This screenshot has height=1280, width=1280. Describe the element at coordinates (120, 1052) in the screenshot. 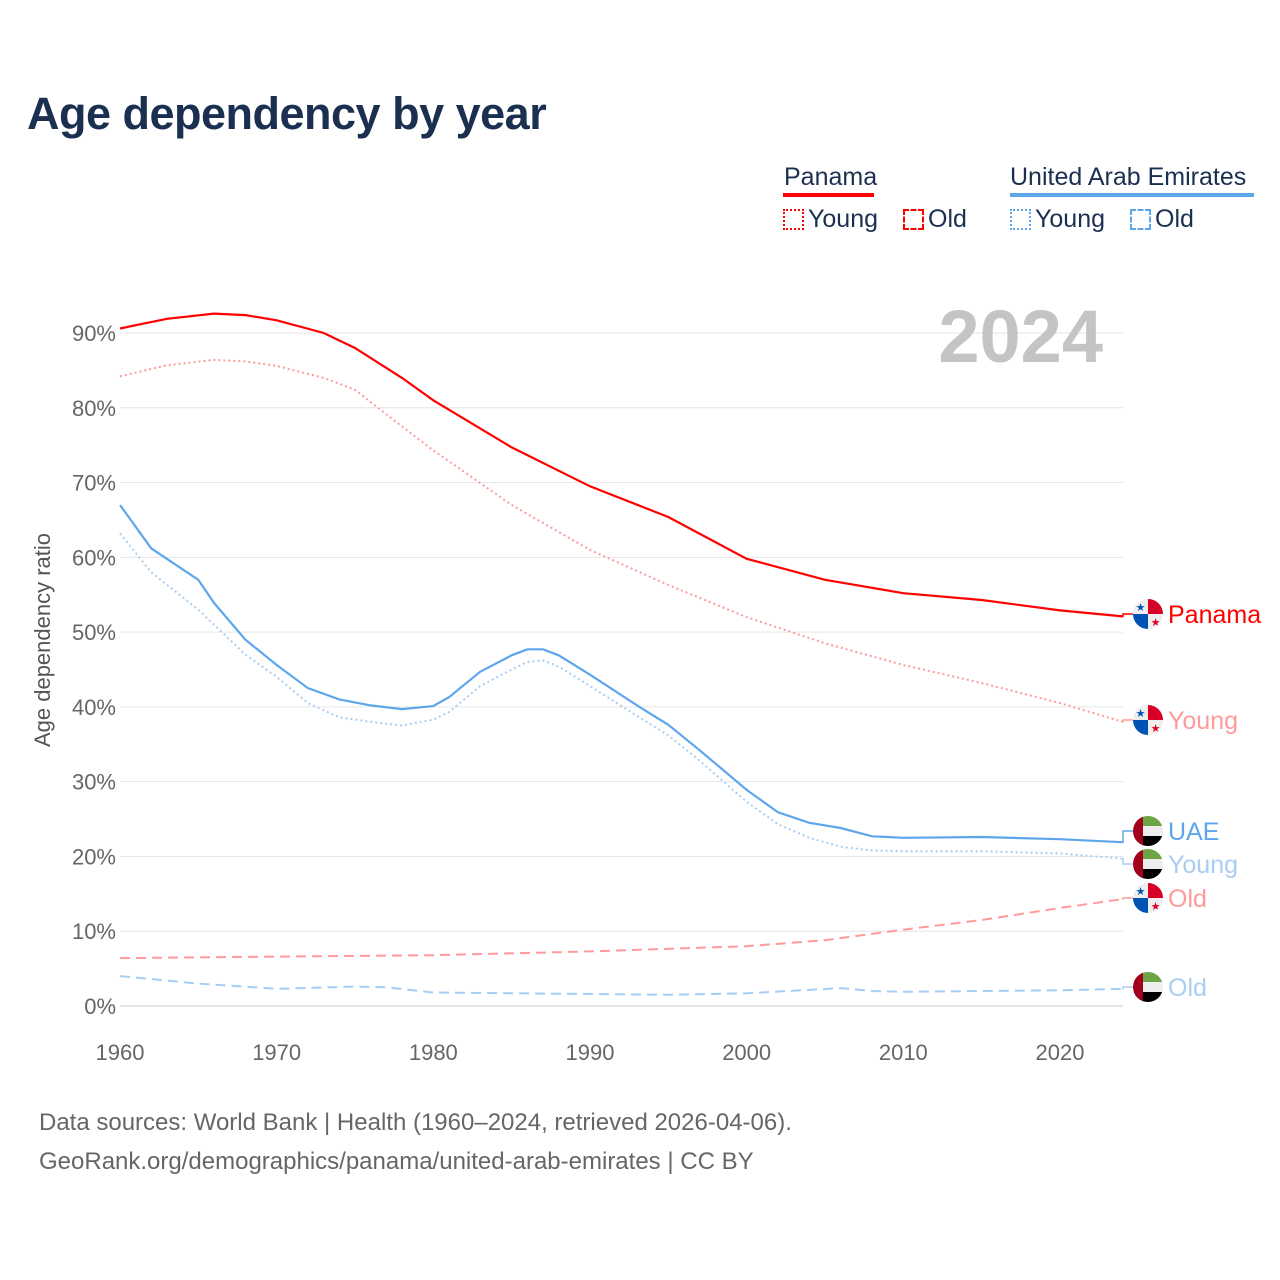

I see `x-tick-label: 1960` at that location.